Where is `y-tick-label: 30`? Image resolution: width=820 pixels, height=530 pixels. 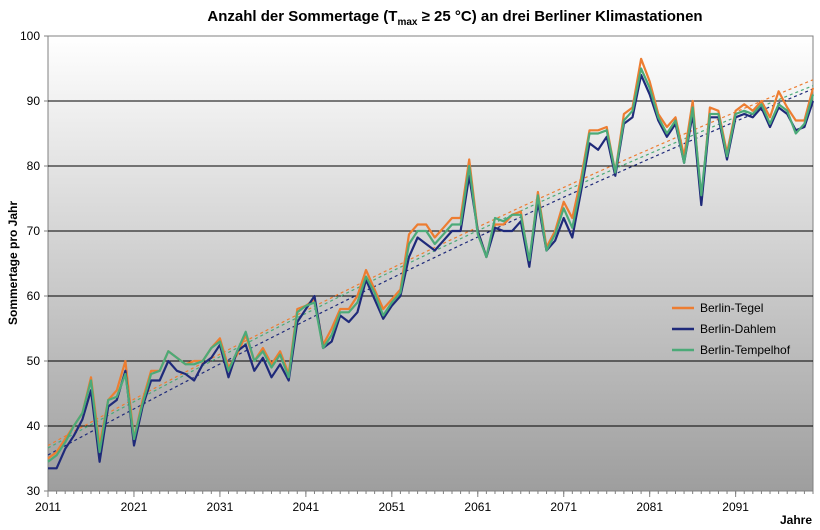 y-tick-label: 30 is located at coordinates (34, 491).